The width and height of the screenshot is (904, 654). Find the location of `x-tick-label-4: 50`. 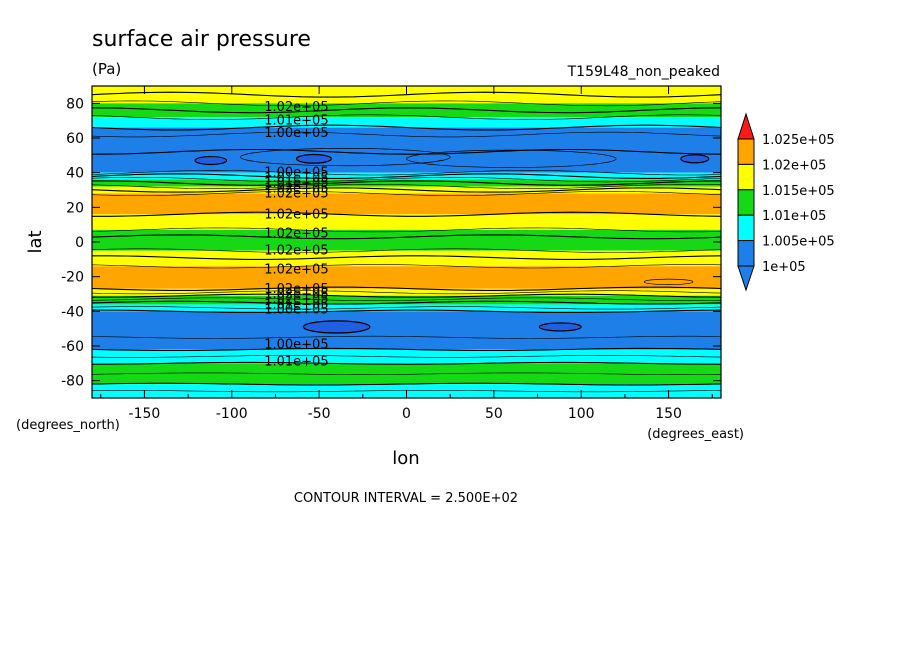

x-tick-label-4: 50 is located at coordinates (494, 414).